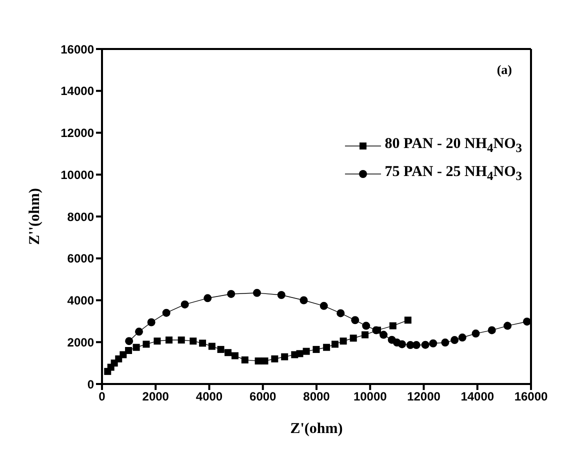  I want to click on x-tick-label: 6000, so click(263, 397).